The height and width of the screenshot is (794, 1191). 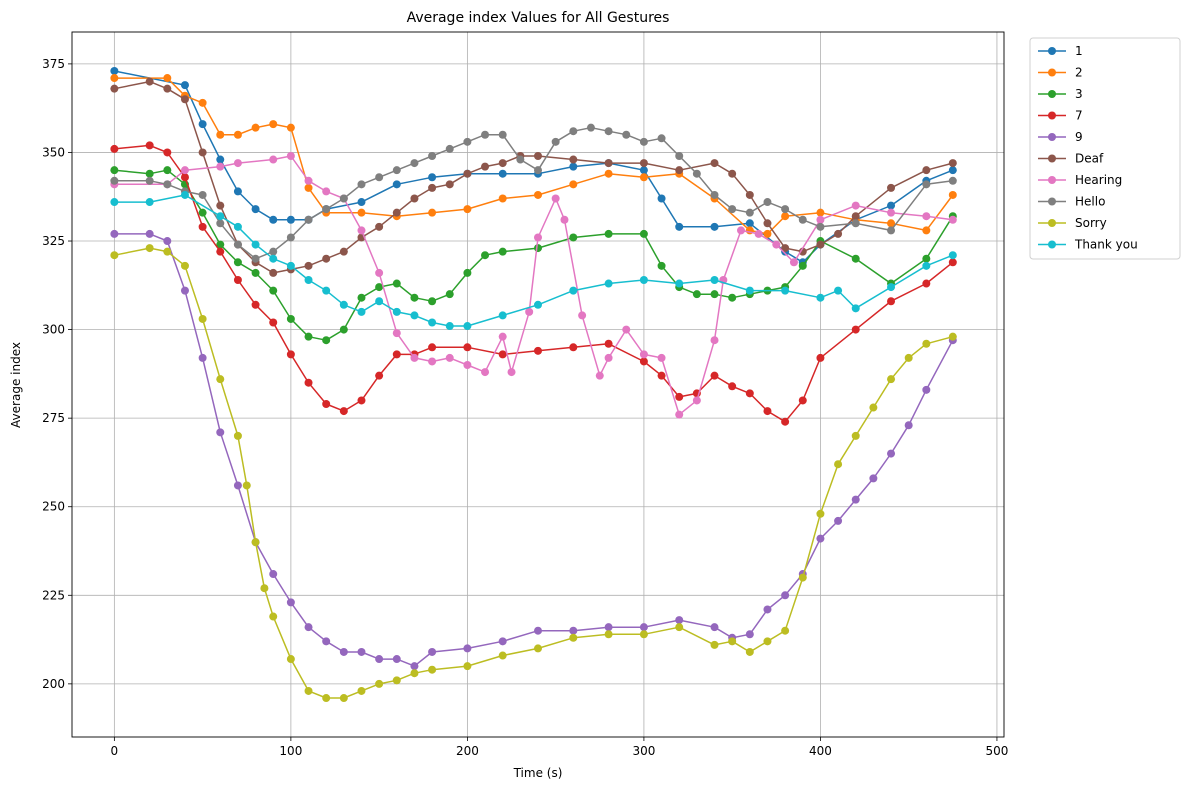 I want to click on x-axis-label: Time (s), so click(x=538, y=773).